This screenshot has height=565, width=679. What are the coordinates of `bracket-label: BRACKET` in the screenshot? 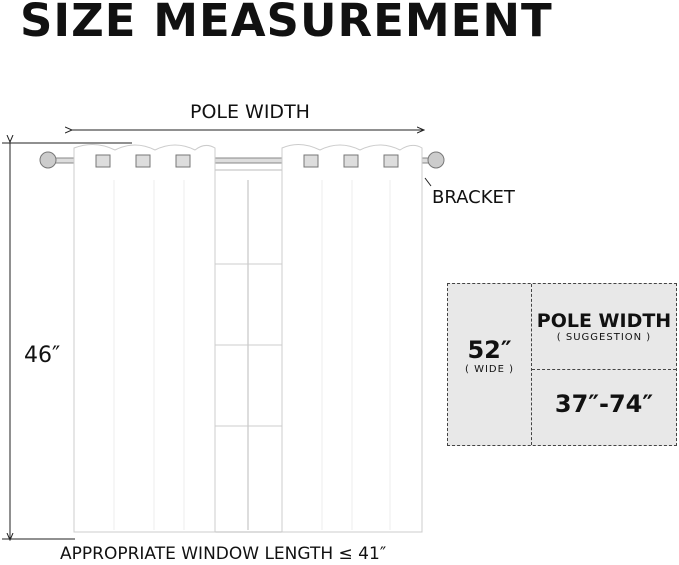 It's located at (473, 197).